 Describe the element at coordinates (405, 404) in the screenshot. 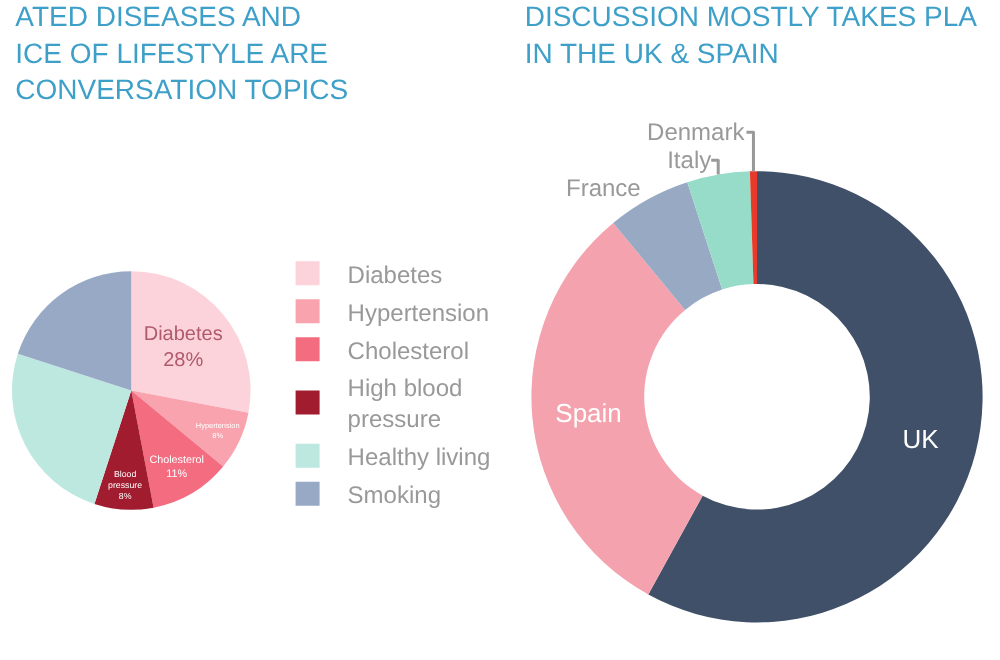

I see `legend-label: High blood pressure` at that location.